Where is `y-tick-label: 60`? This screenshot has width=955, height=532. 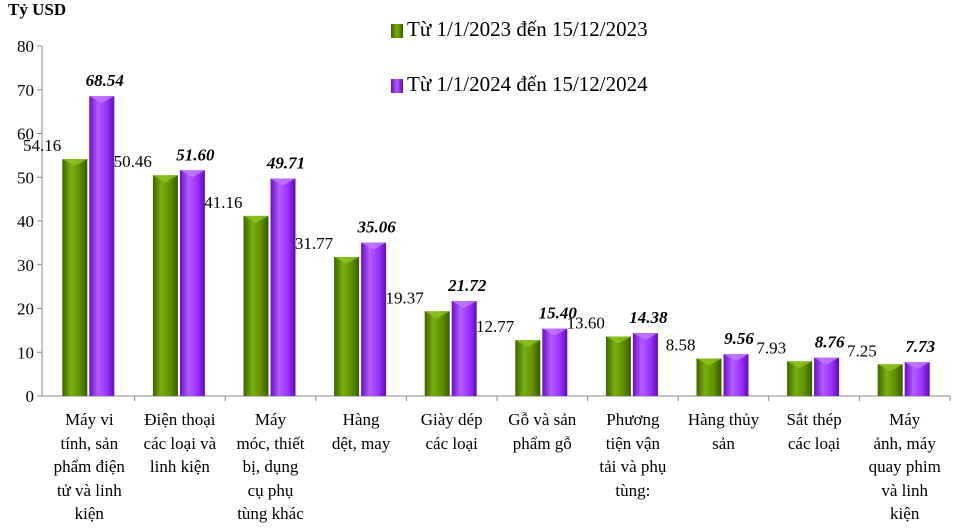
y-tick-label: 60 is located at coordinates (25, 134).